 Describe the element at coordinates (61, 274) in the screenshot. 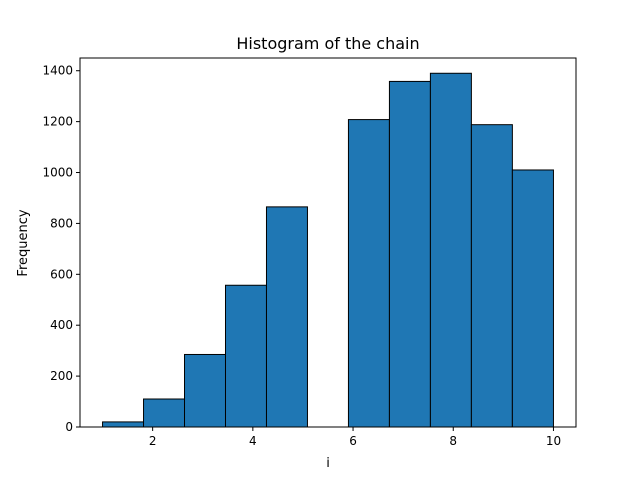

I see `y-tick-label: 600` at that location.